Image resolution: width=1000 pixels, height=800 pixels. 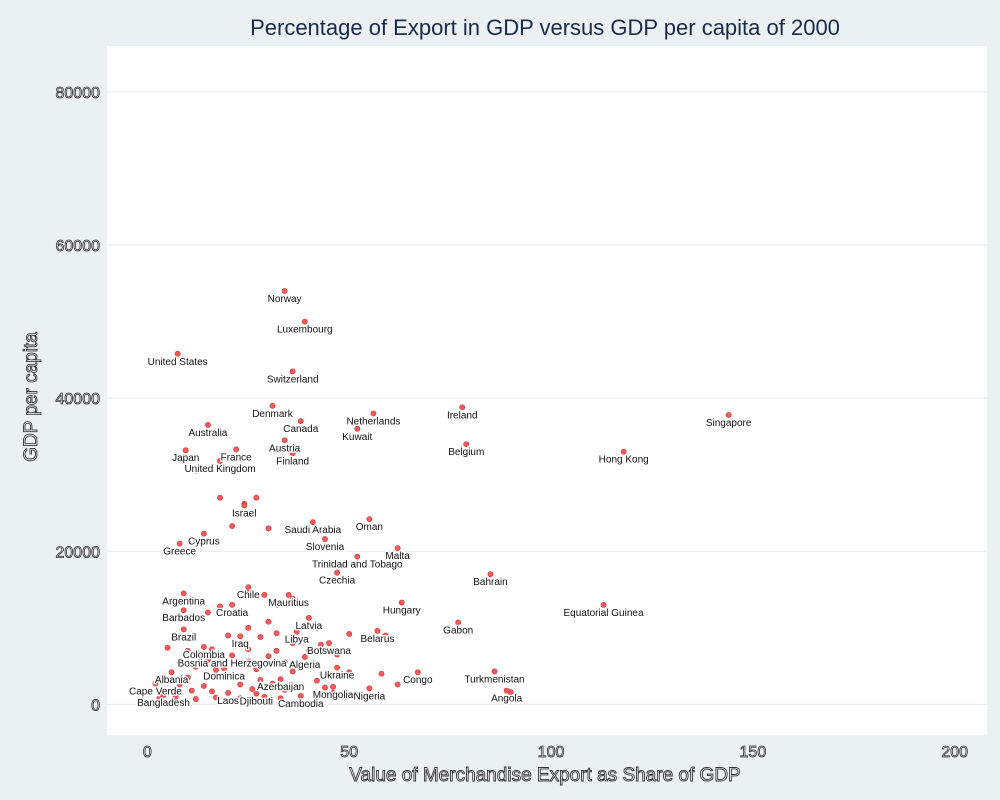 What do you see at coordinates (78, 246) in the screenshot?
I see `y-tick-label: 60000` at bounding box center [78, 246].